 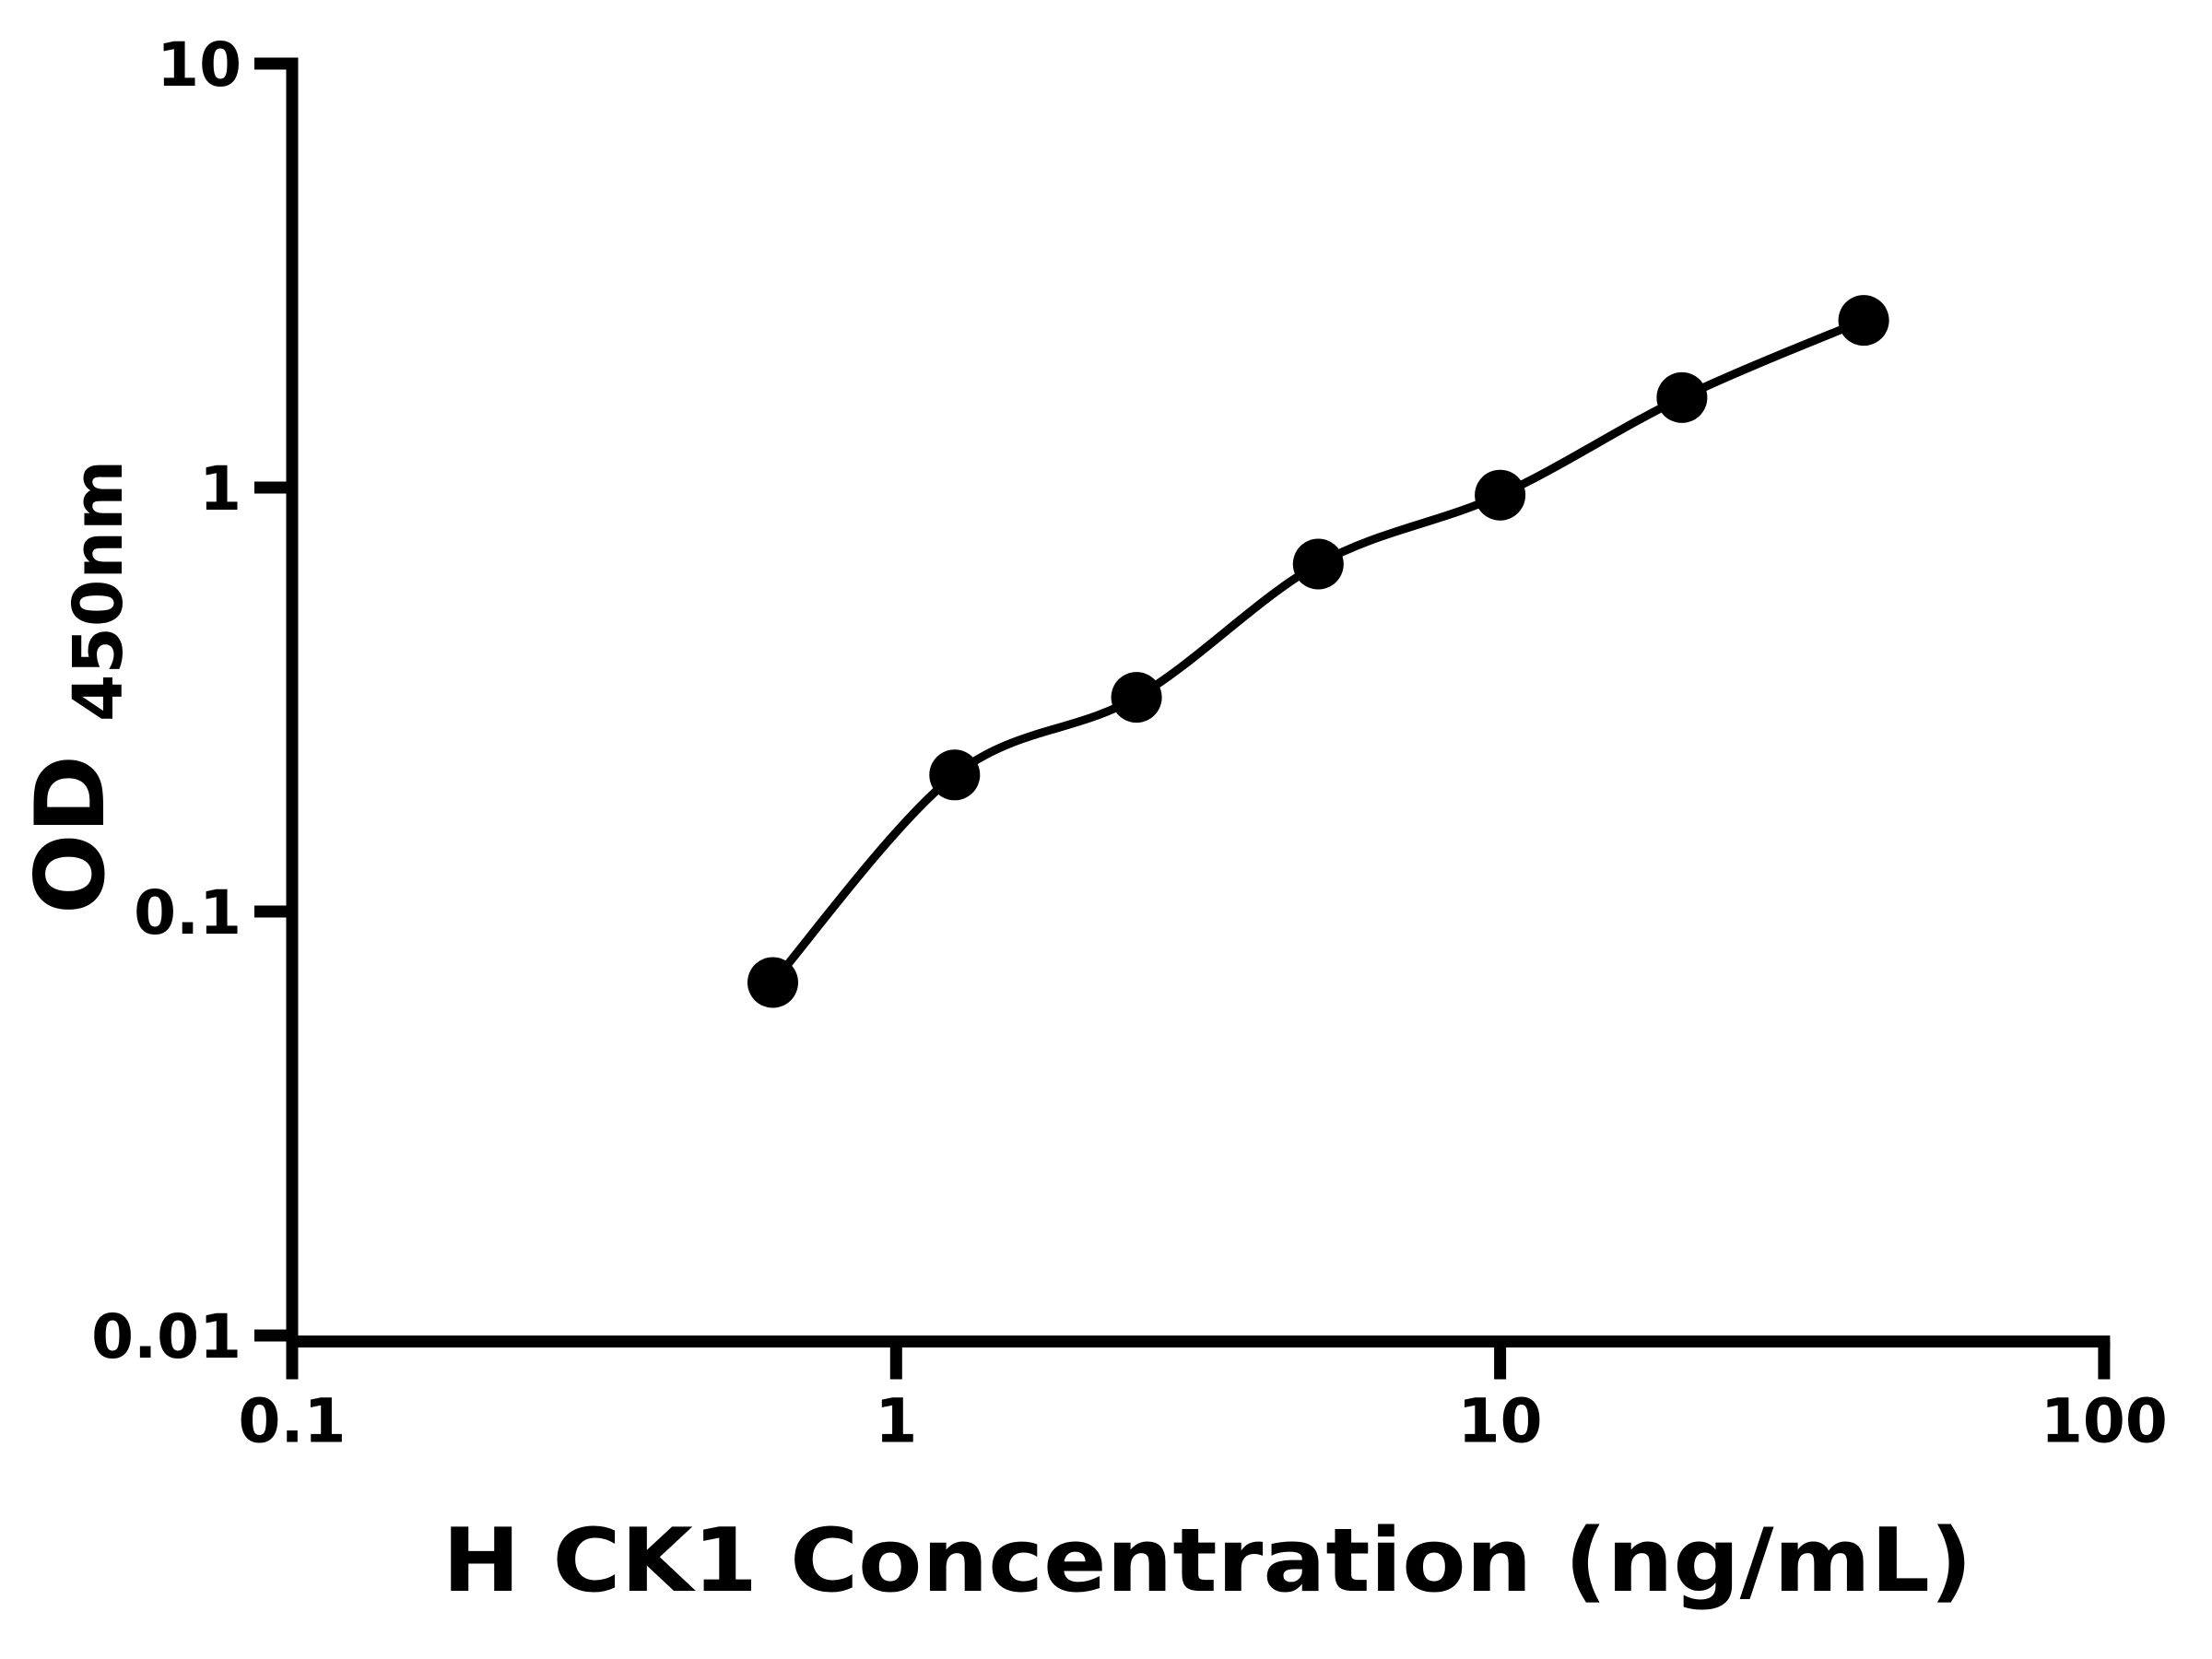 I want to click on y-tick-label: 0.1, so click(x=187, y=912).